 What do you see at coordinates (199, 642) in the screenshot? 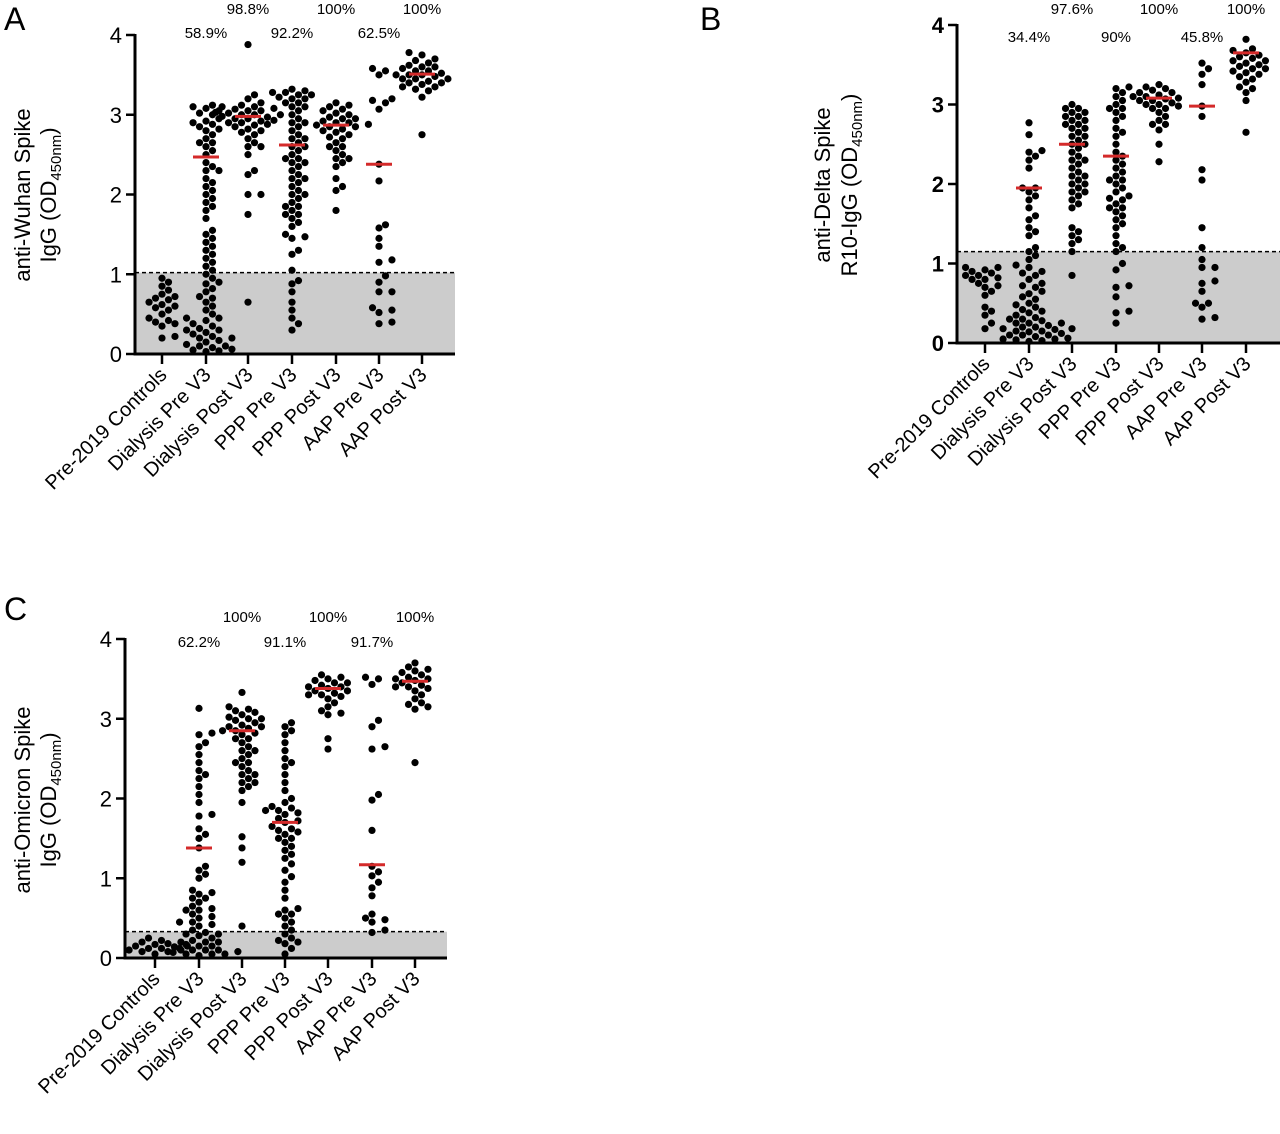
I see `percent-label: 62.2%` at bounding box center [199, 642].